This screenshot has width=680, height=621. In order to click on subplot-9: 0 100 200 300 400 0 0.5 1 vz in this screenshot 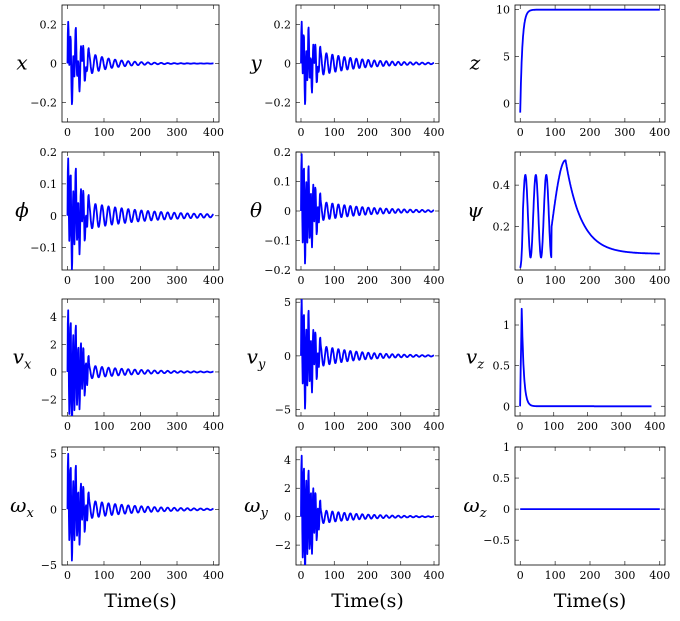, I will do `click(566, 365)`.